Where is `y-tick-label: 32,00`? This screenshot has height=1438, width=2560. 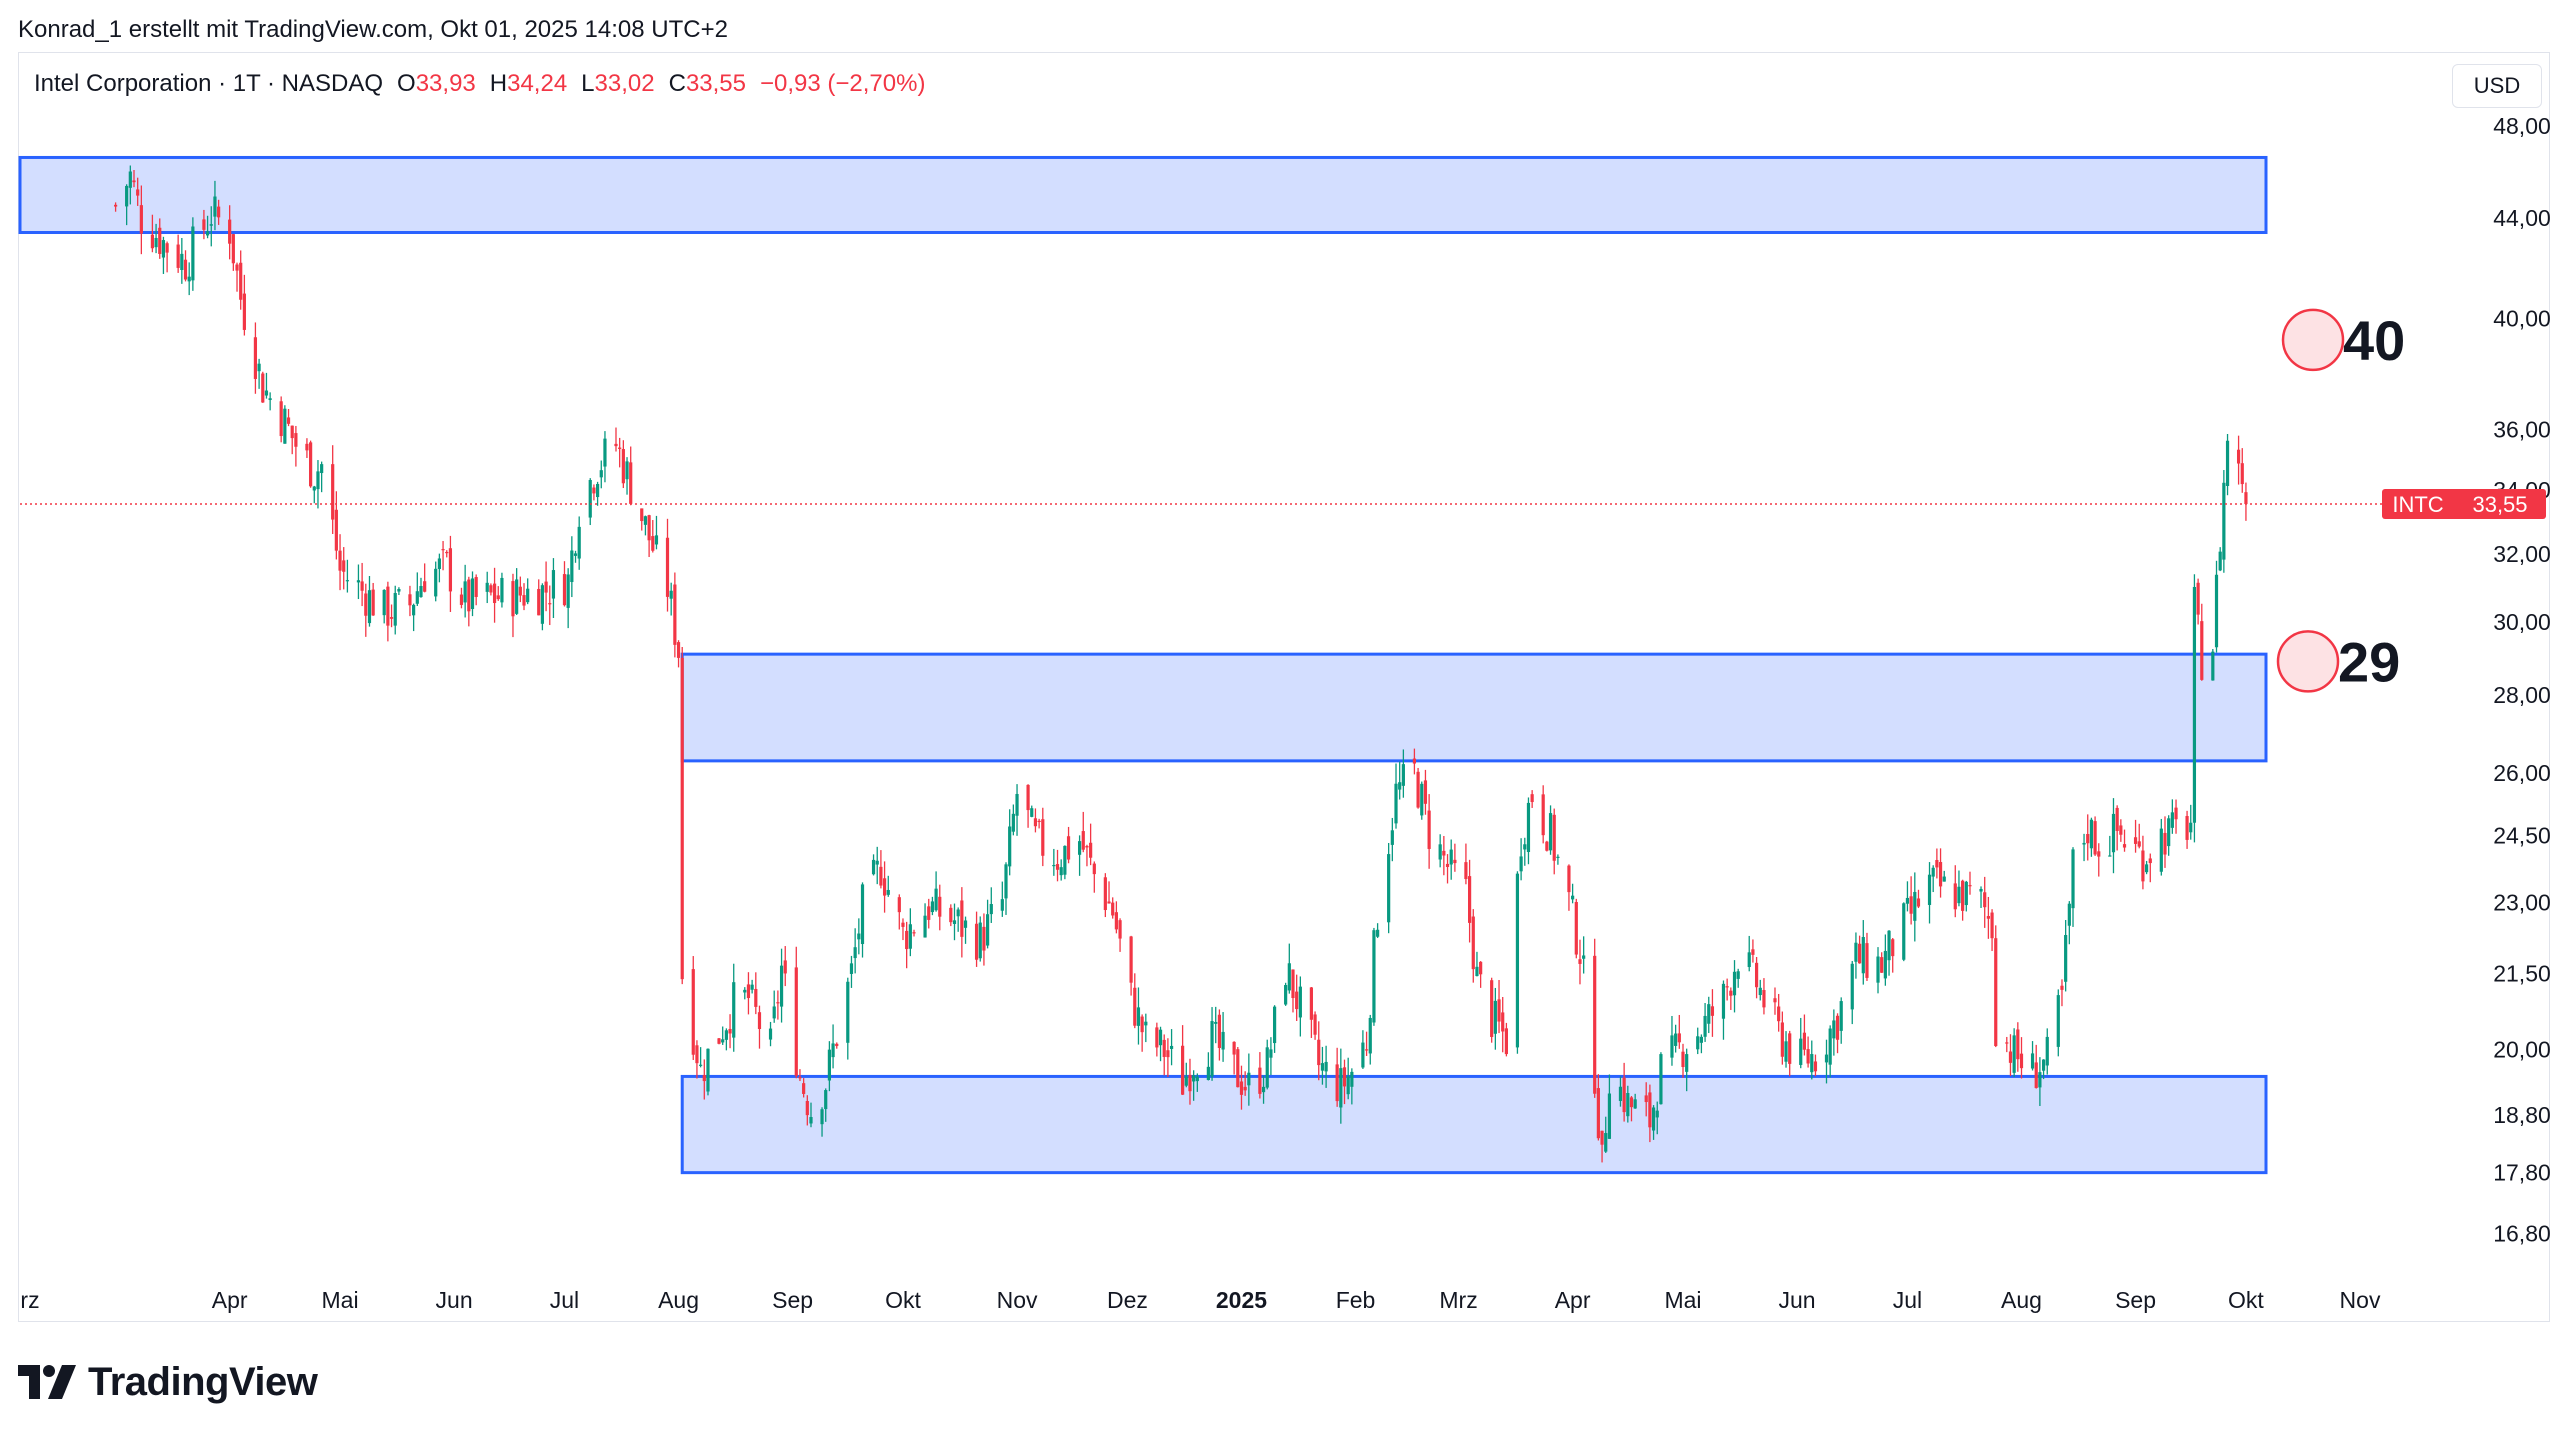 y-tick-label: 32,00 is located at coordinates (2522, 554).